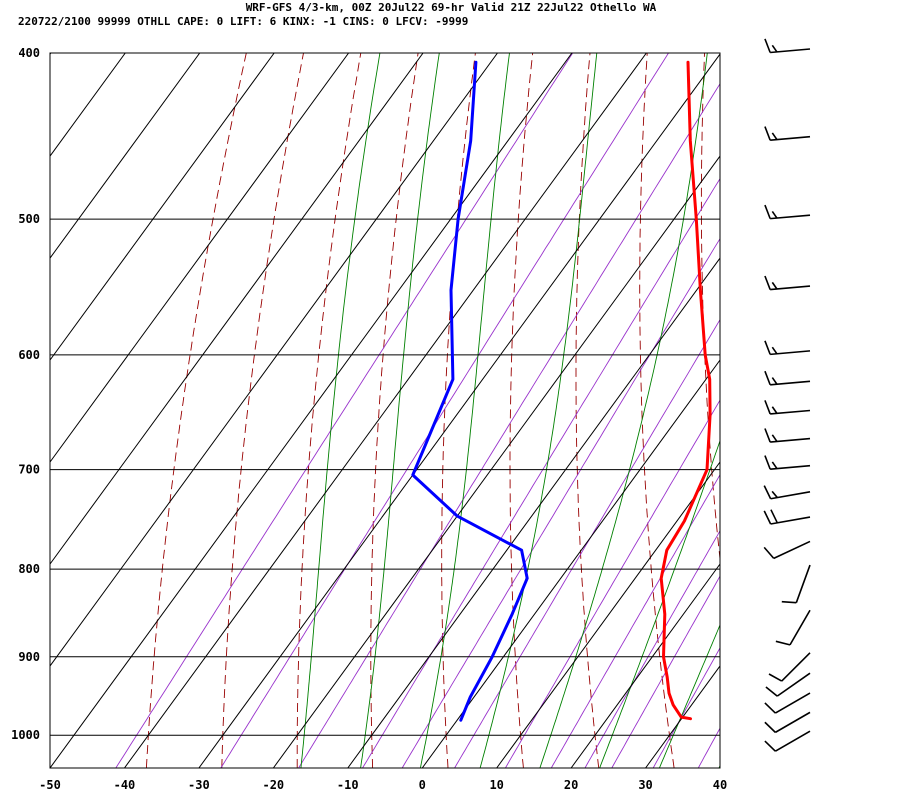 The height and width of the screenshot is (800, 900). I want to click on x-tick-label: -40, so click(125, 785).